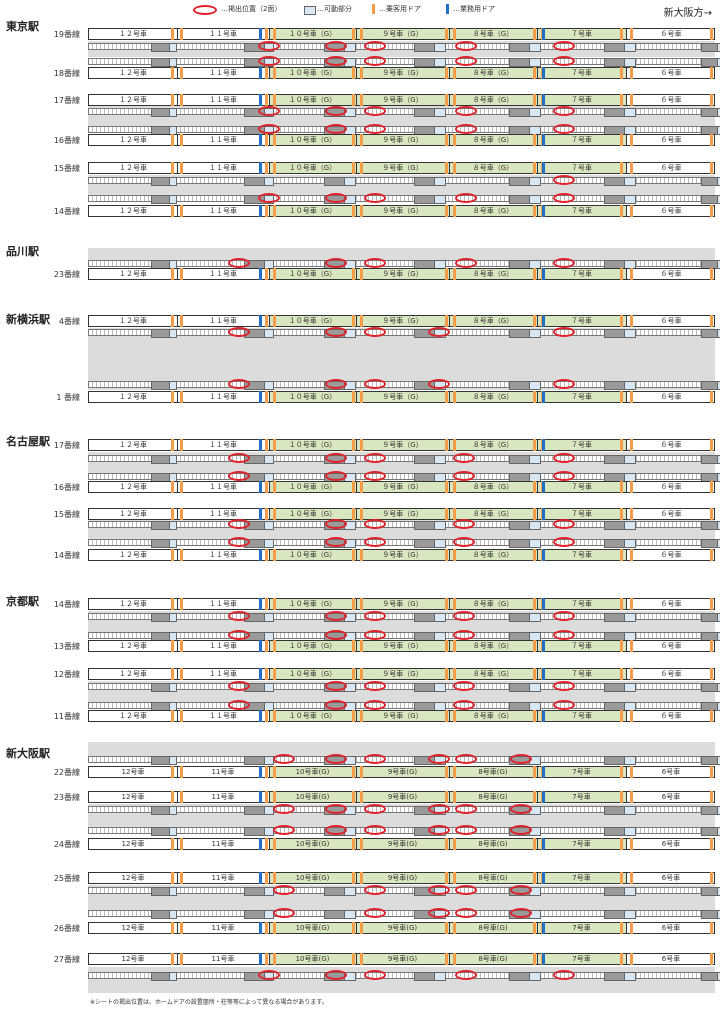 The width and height of the screenshot is (720, 1011). I want to click on platform-area, so click(401, 359).